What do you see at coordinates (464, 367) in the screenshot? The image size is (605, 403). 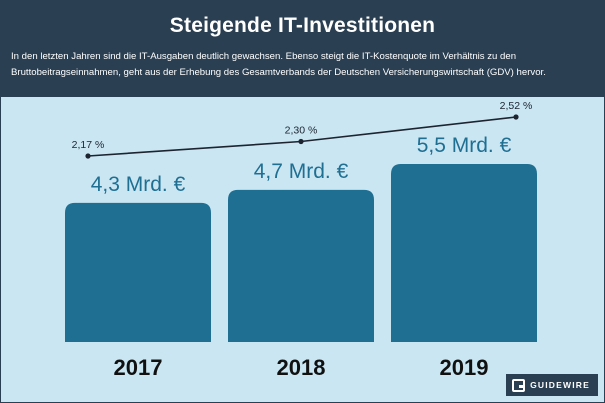 I see `x-tick-label-2019: 2019` at bounding box center [464, 367].